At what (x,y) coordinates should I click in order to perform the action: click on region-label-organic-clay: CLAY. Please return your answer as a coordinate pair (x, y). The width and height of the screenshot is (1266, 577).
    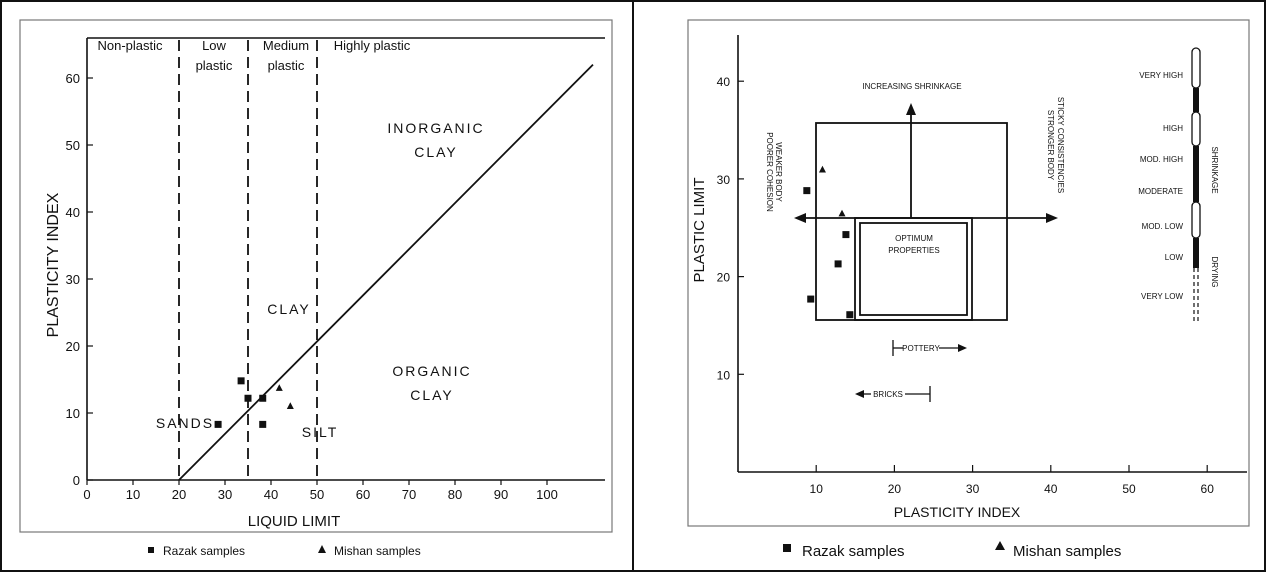
    Looking at the image, I should click on (432, 395).